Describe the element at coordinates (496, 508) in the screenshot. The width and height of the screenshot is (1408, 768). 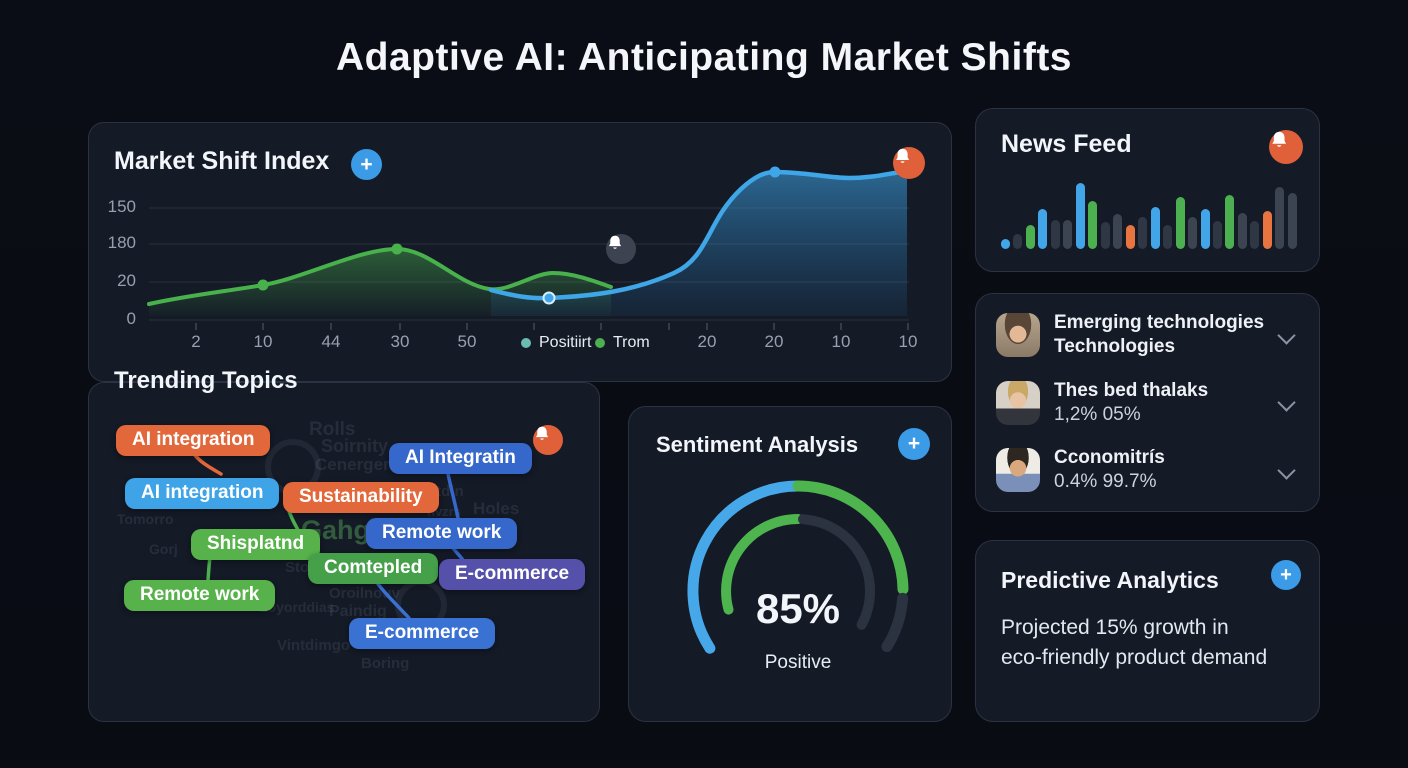
I see `ghost-word: Holes` at that location.